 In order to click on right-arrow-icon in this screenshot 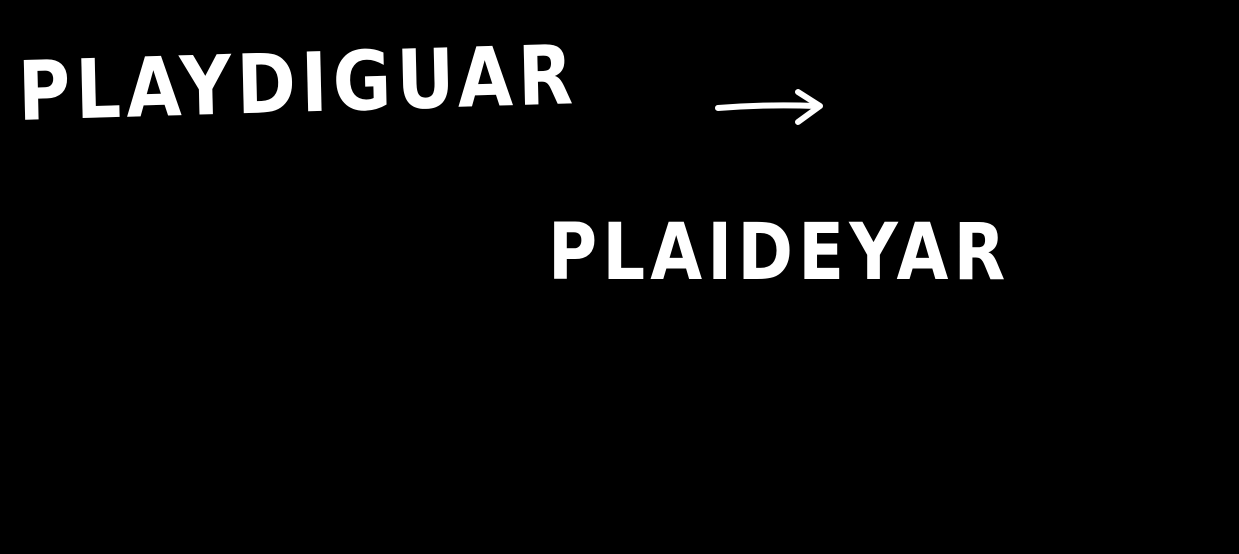, I will do `click(769, 107)`.